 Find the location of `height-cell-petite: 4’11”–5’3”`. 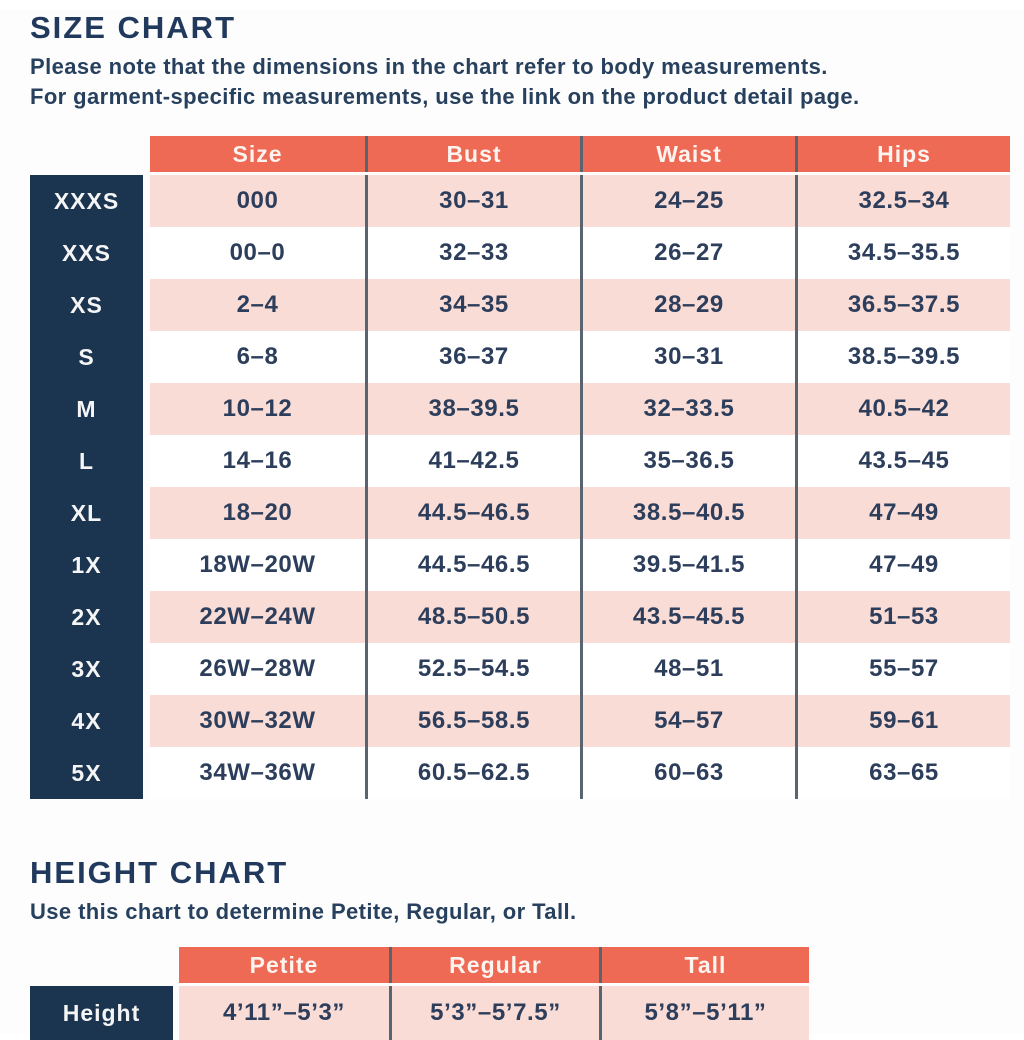

height-cell-petite: 4’11”–5’3” is located at coordinates (284, 1013).